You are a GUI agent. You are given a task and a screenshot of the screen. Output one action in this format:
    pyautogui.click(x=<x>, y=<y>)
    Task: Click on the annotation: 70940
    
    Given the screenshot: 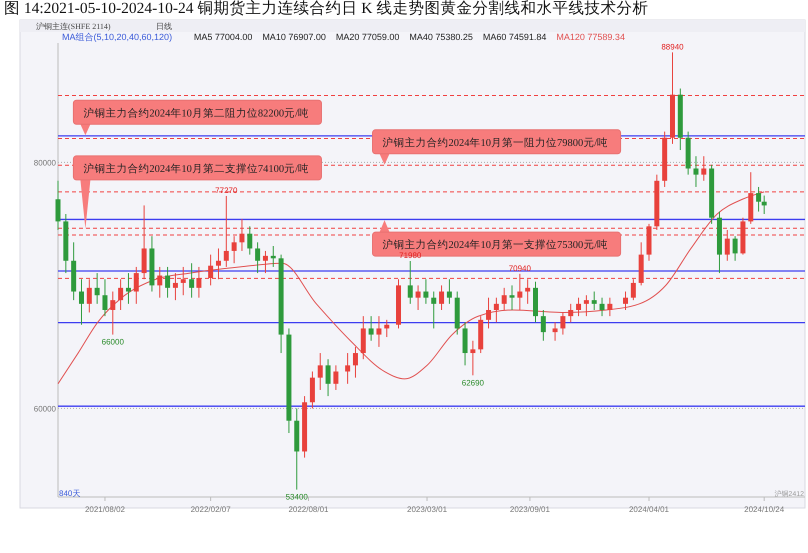 What is the action you would take?
    pyautogui.click(x=520, y=268)
    